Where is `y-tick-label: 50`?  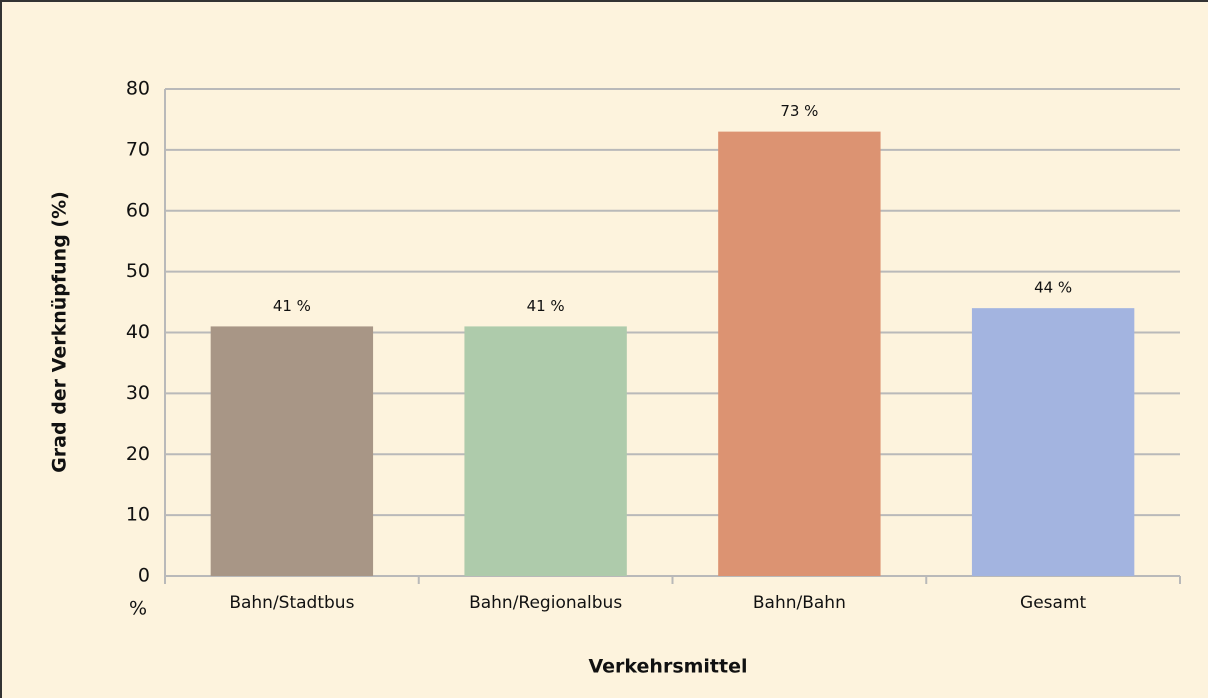
y-tick-label: 50 is located at coordinates (138, 271).